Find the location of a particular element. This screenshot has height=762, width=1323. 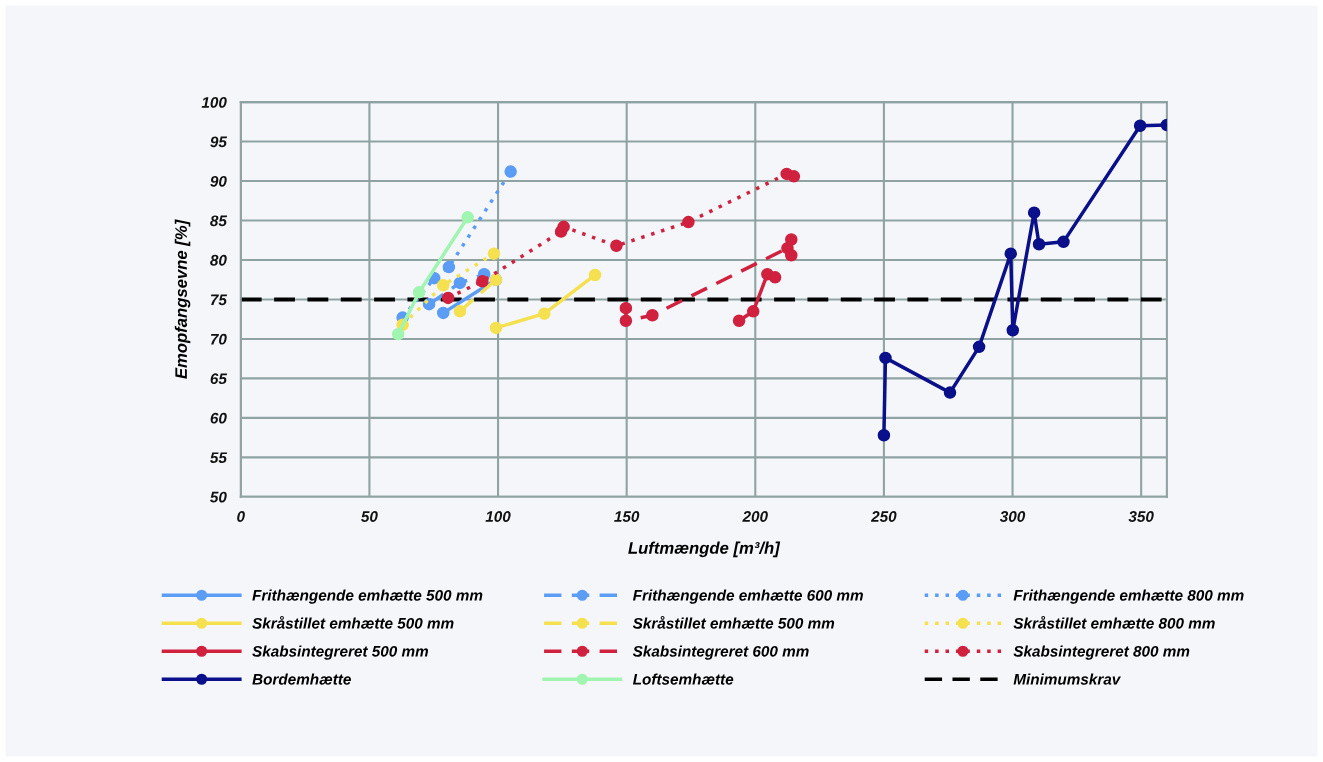

legend-label: Skabsintegreret 600 mm is located at coordinates (720, 652).